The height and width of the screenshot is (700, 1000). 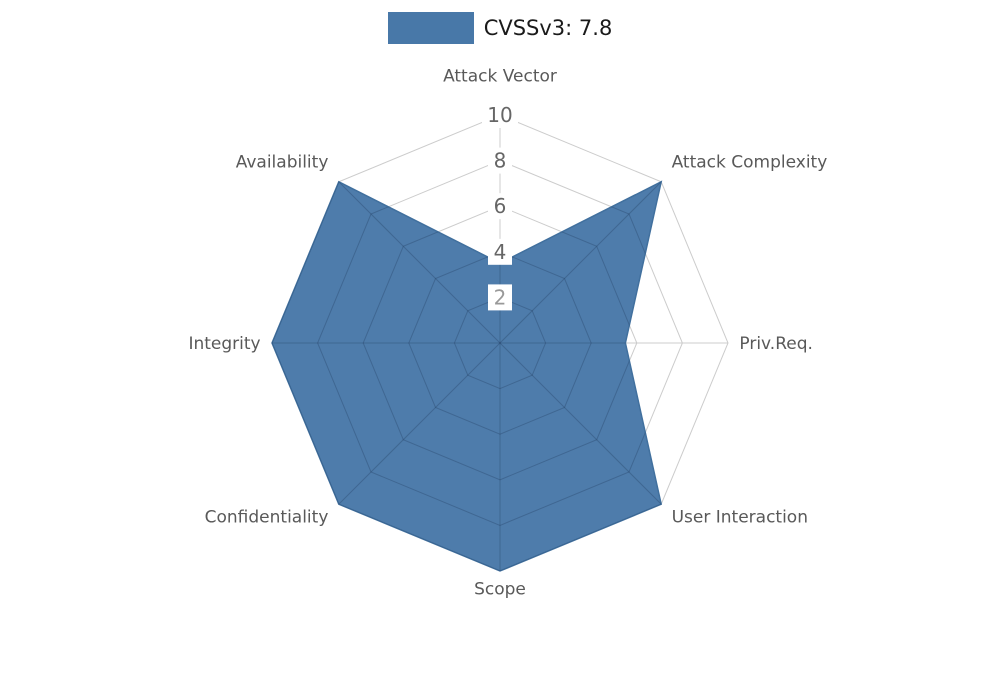 What do you see at coordinates (500, 77) in the screenshot?
I see `axis-label-attack-vector: Attack Vector` at bounding box center [500, 77].